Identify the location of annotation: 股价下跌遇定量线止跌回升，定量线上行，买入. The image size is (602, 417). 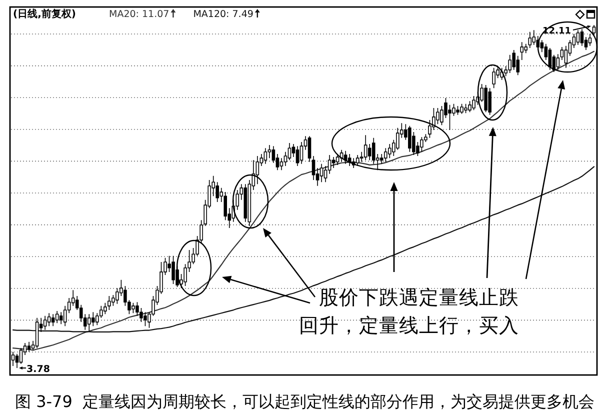
(409, 311).